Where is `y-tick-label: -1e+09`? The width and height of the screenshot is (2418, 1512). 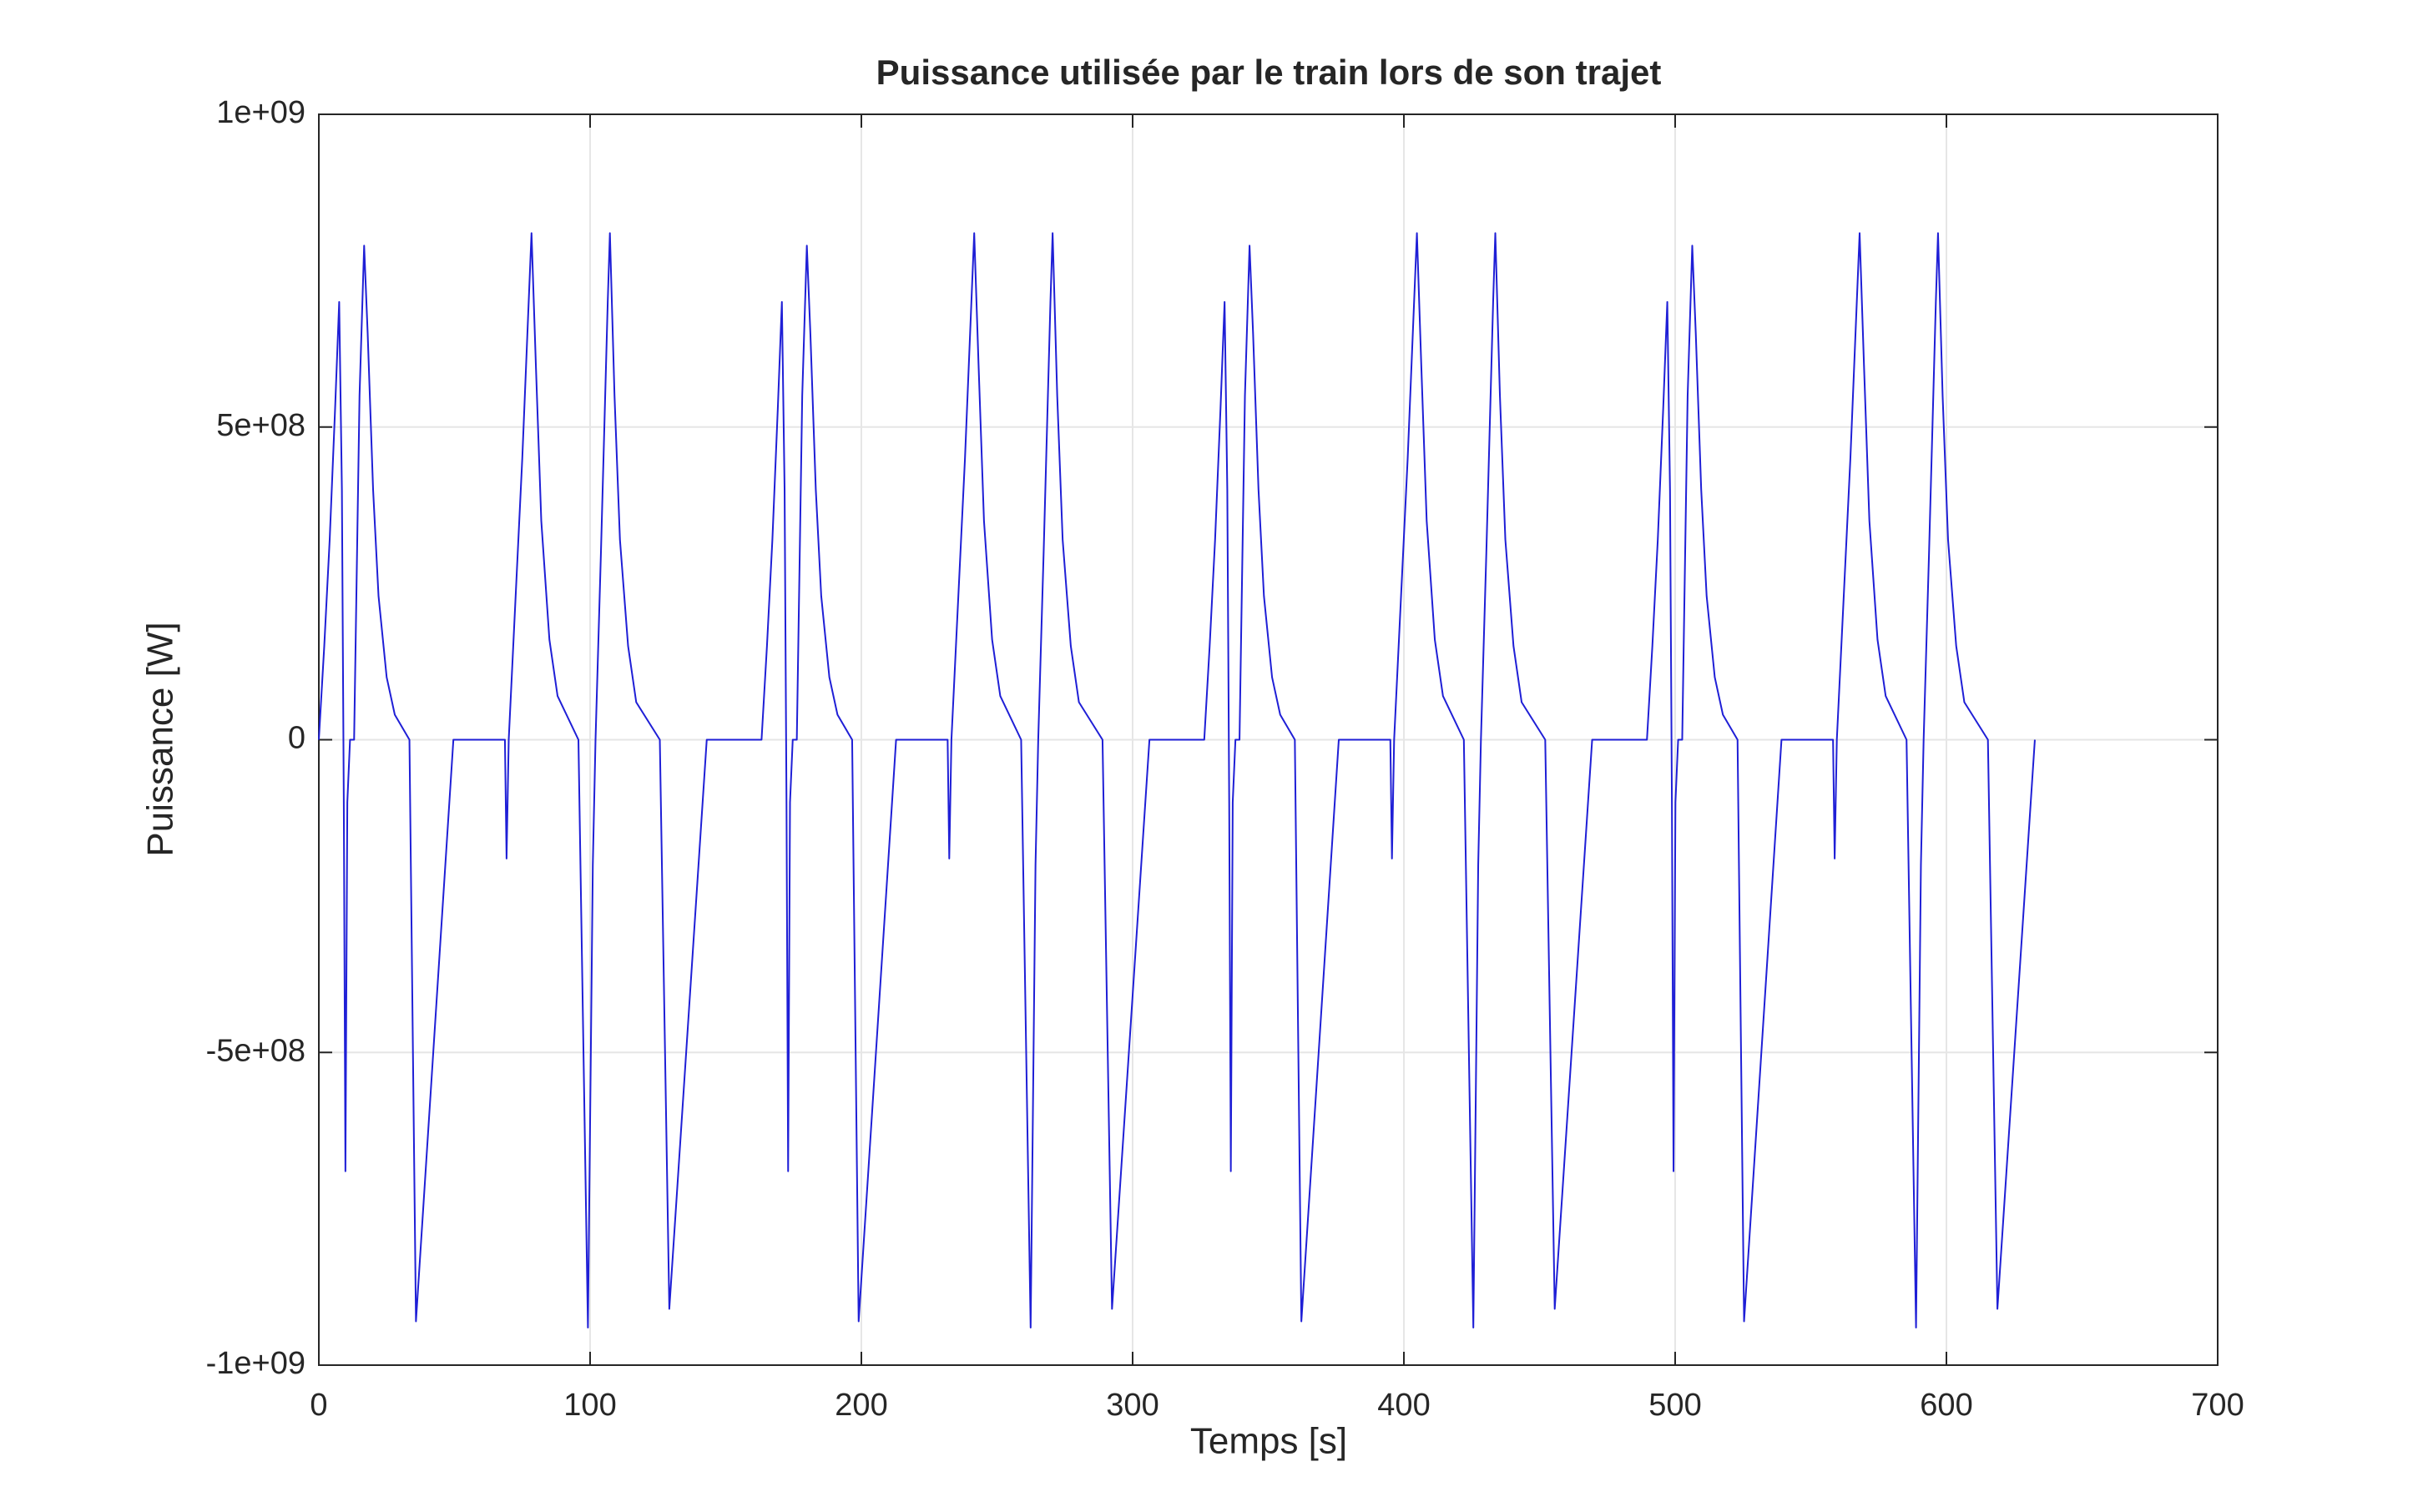
y-tick-label: -1e+09 is located at coordinates (255, 1363).